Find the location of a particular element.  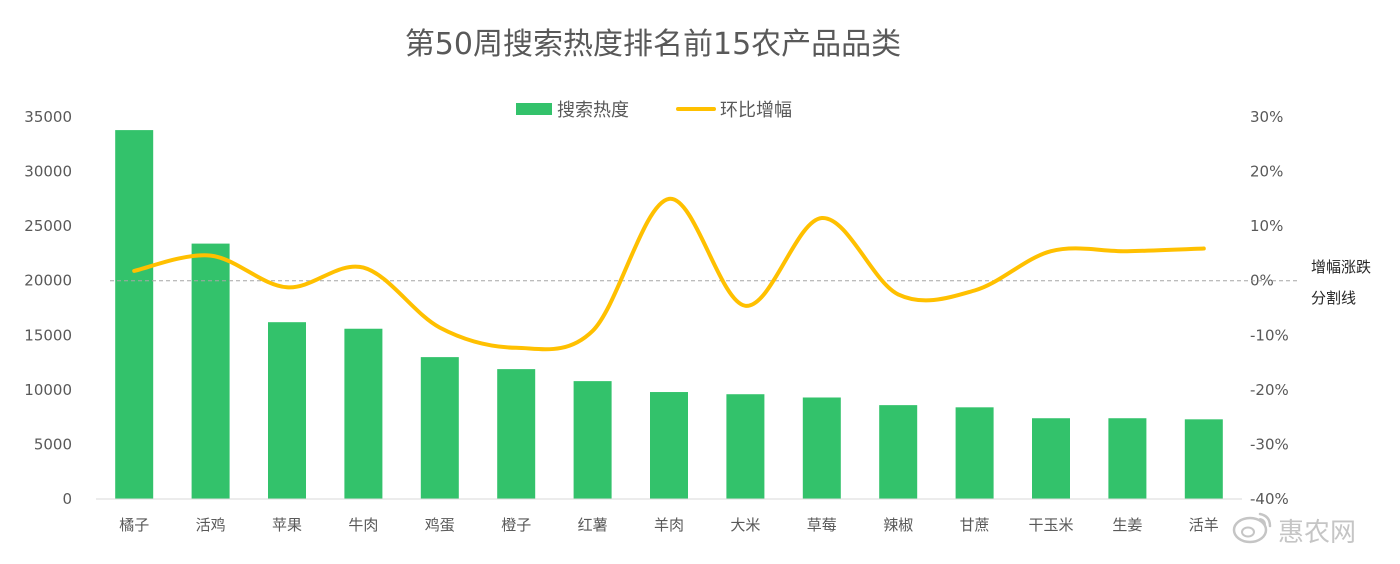

x-tick-label: 大米 is located at coordinates (745, 525).